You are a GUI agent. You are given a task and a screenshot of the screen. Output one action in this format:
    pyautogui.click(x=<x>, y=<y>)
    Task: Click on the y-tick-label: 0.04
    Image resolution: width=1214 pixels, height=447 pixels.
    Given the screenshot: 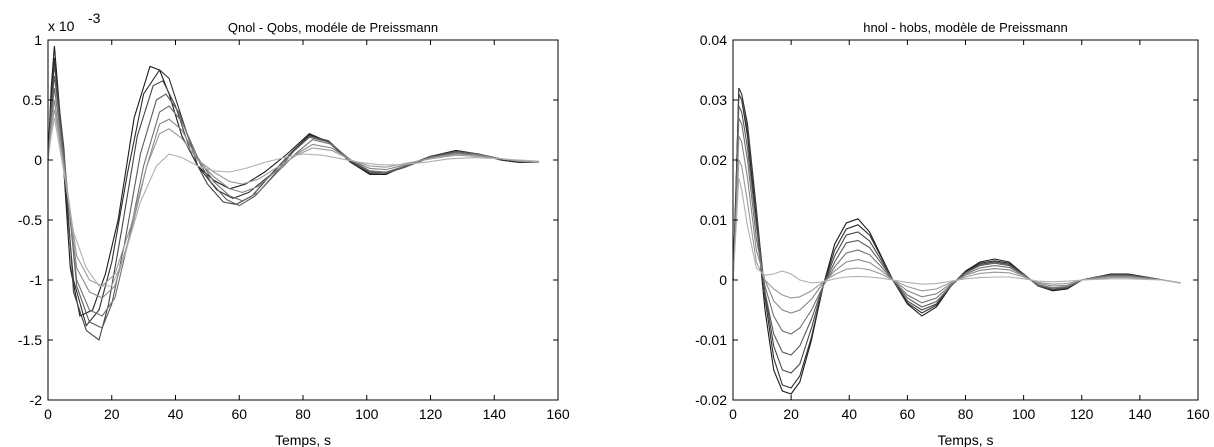 What is the action you would take?
    pyautogui.click(x=713, y=40)
    